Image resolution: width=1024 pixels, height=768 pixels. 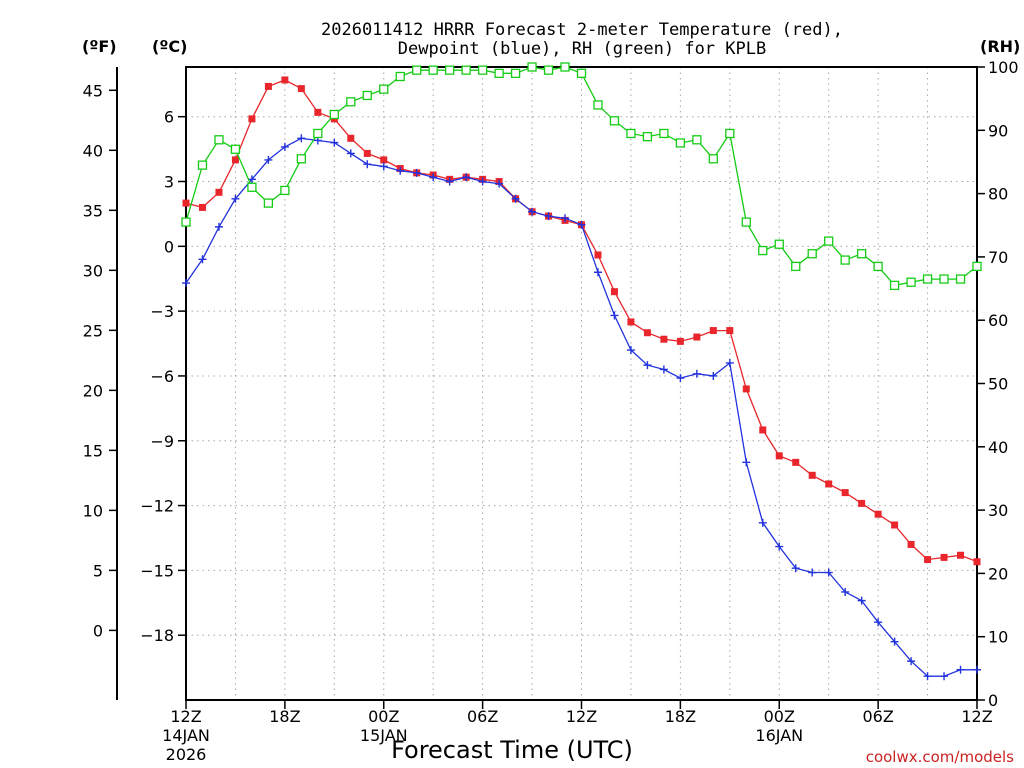 I want to click on celsius-unit-label: (ºC), so click(x=169, y=46).